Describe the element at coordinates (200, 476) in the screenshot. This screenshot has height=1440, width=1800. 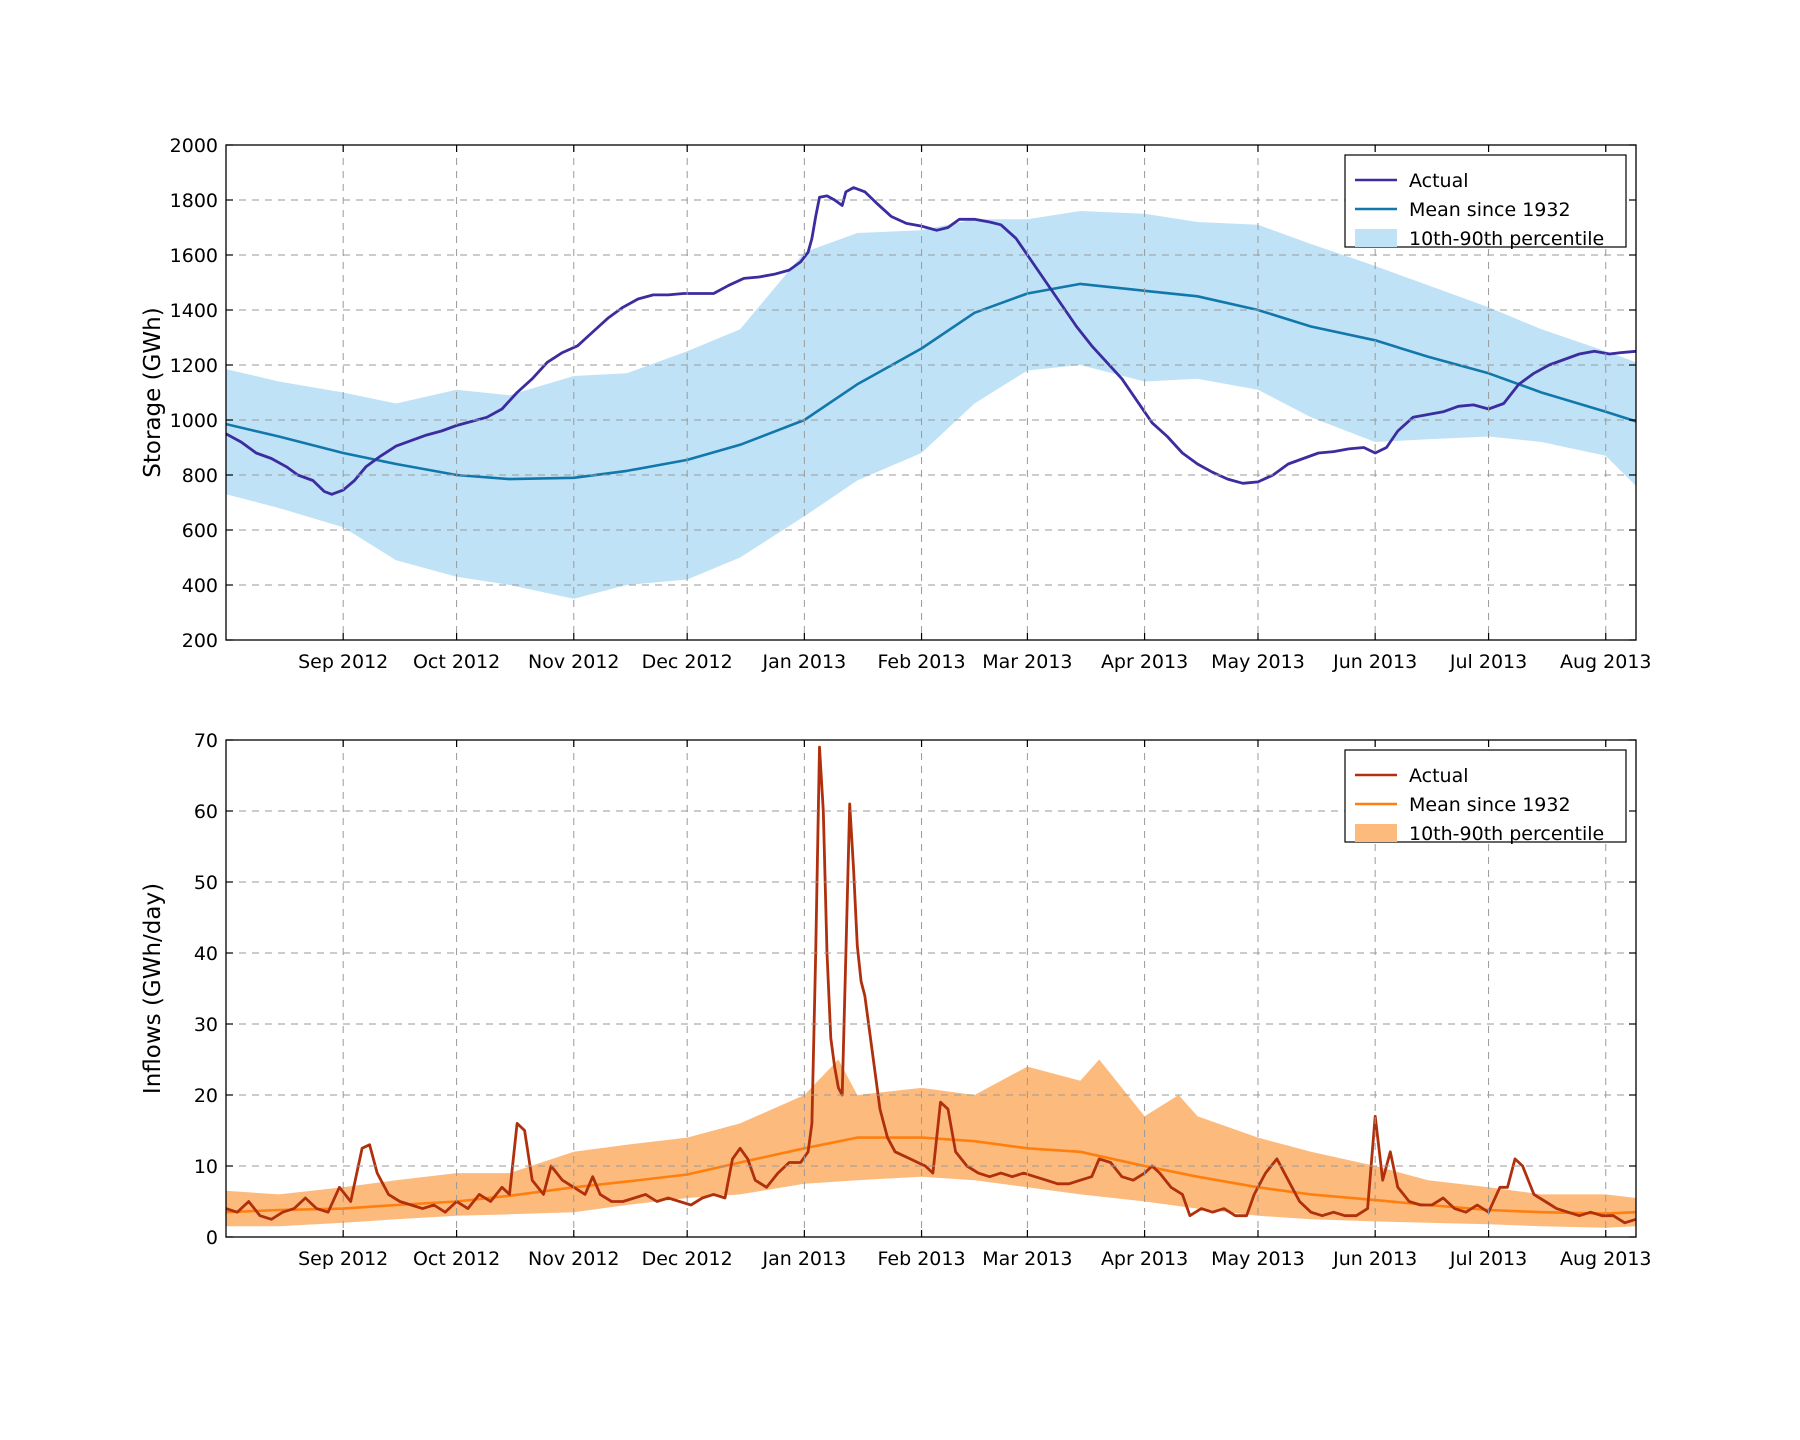
I see `storage-ytick-label: 800` at that location.